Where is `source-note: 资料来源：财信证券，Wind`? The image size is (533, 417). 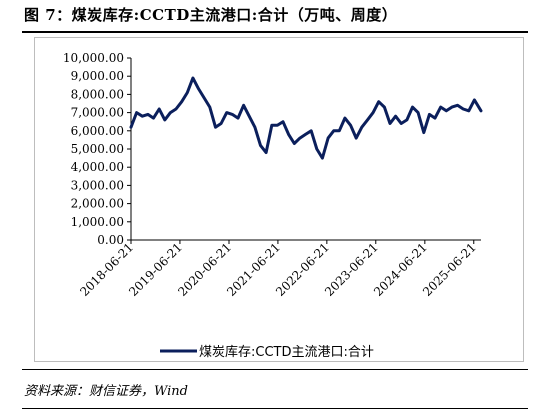
source-note: 资料来源：财信证券，Wind is located at coordinates (106, 391).